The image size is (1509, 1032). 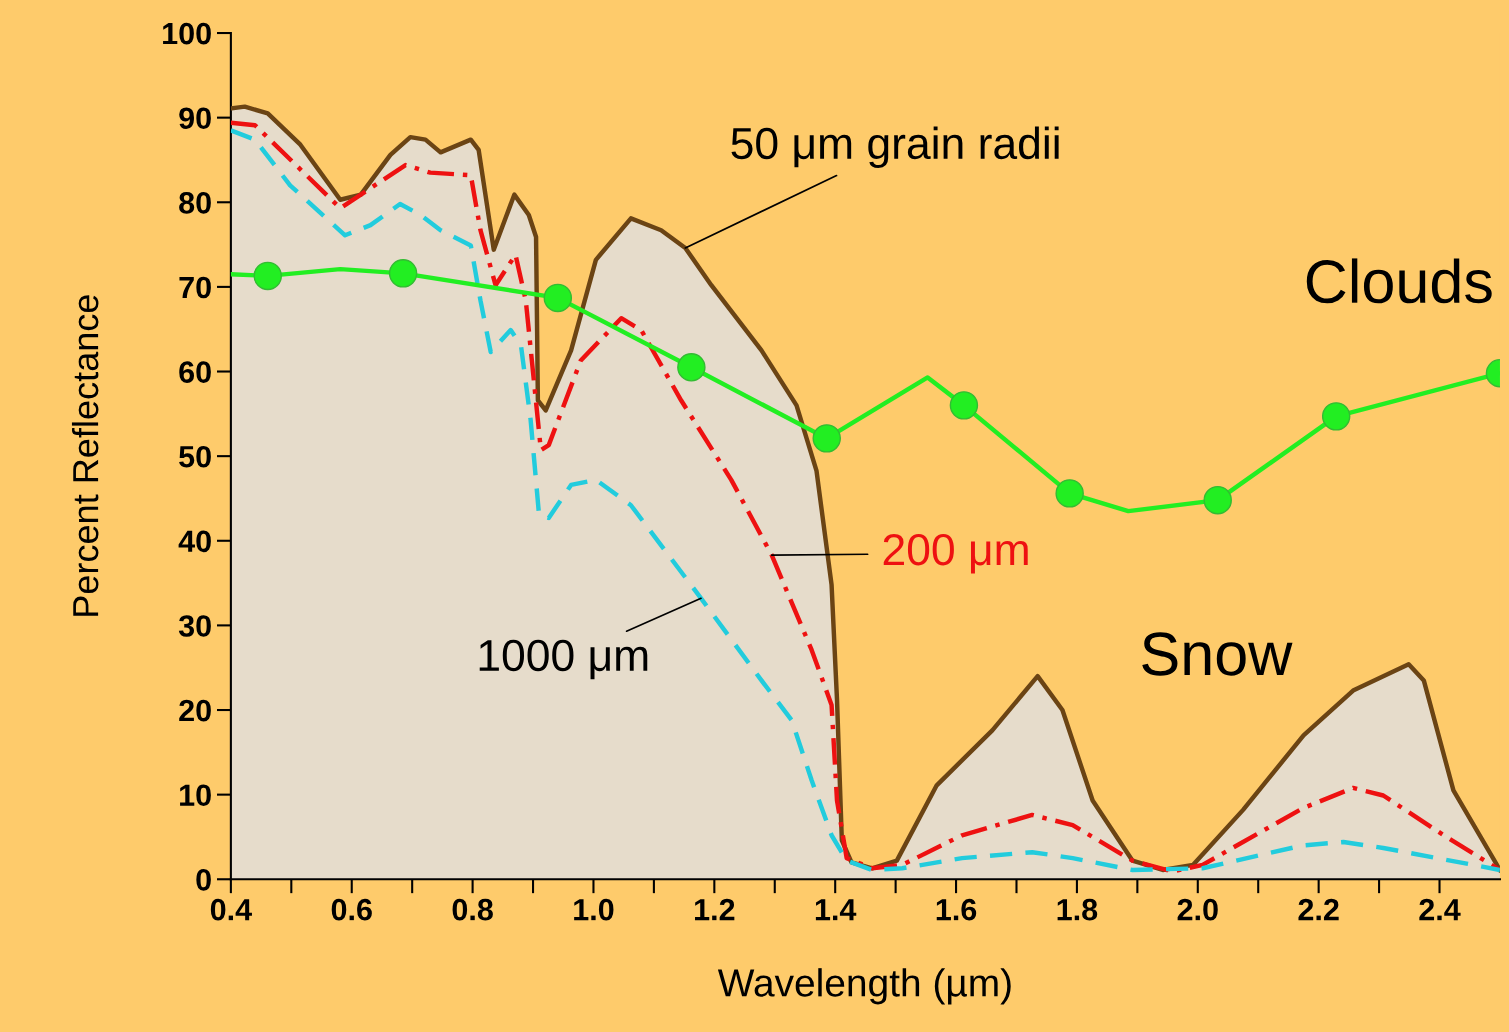 I want to click on y-tick-label: 70, so click(x=195, y=287).